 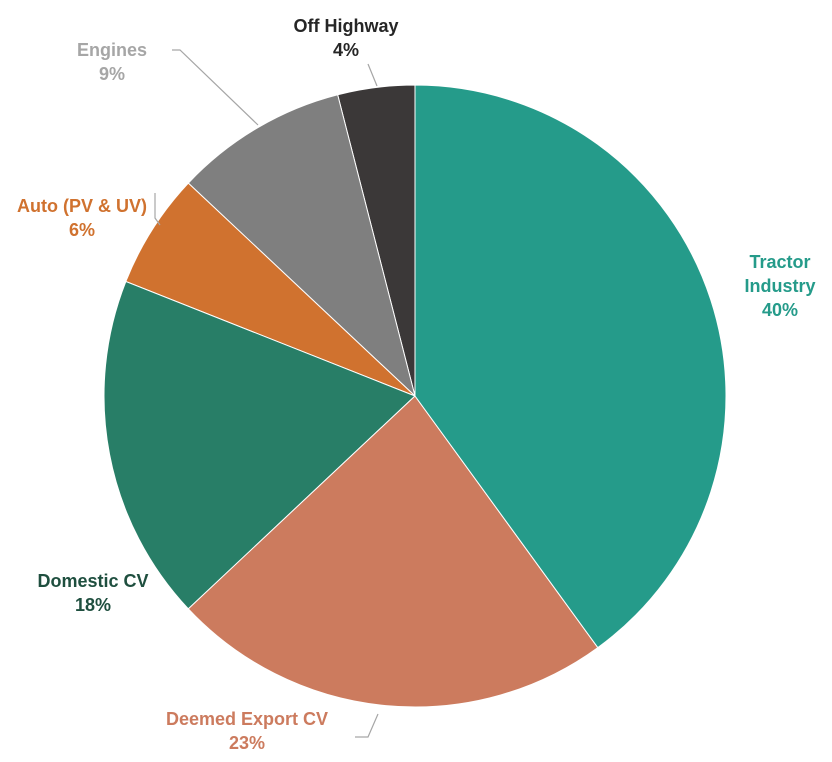 What do you see at coordinates (780, 310) in the screenshot?
I see `value-label: 40%` at bounding box center [780, 310].